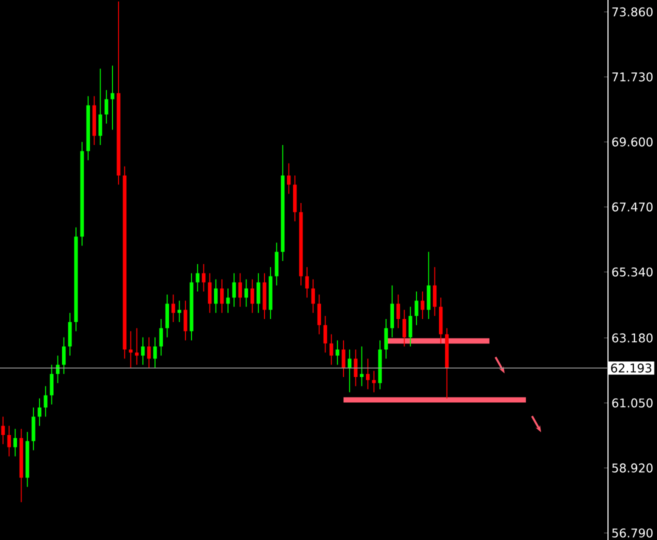  Describe the element at coordinates (632, 77) in the screenshot. I see `y-tick-label: 71.730` at that location.